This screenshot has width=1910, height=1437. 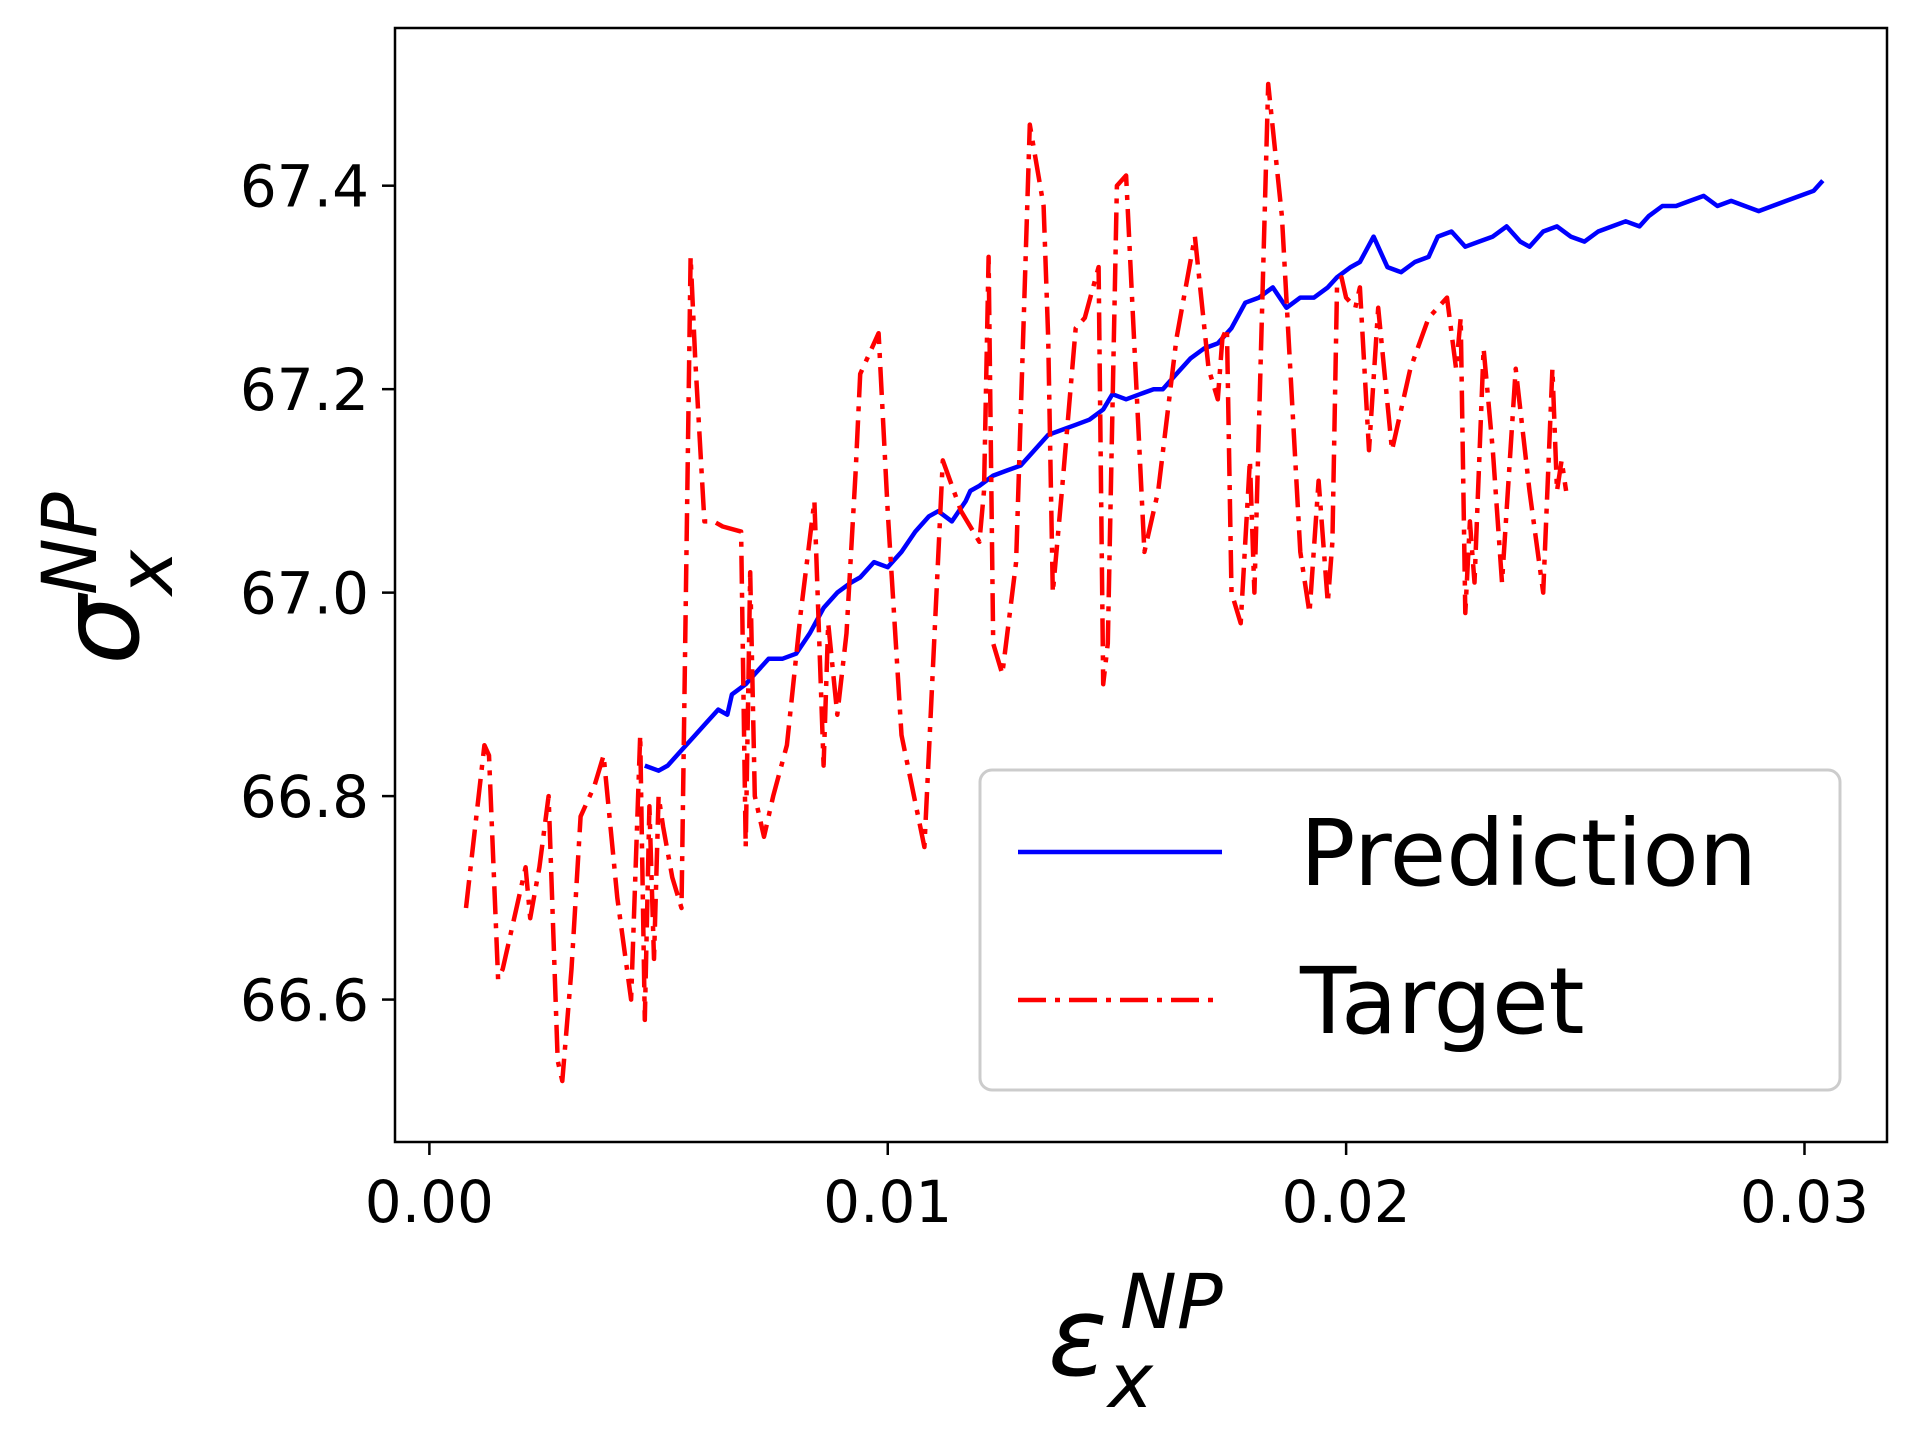 I want to click on y-axis-label-main: σ, so click(x=100, y=628).